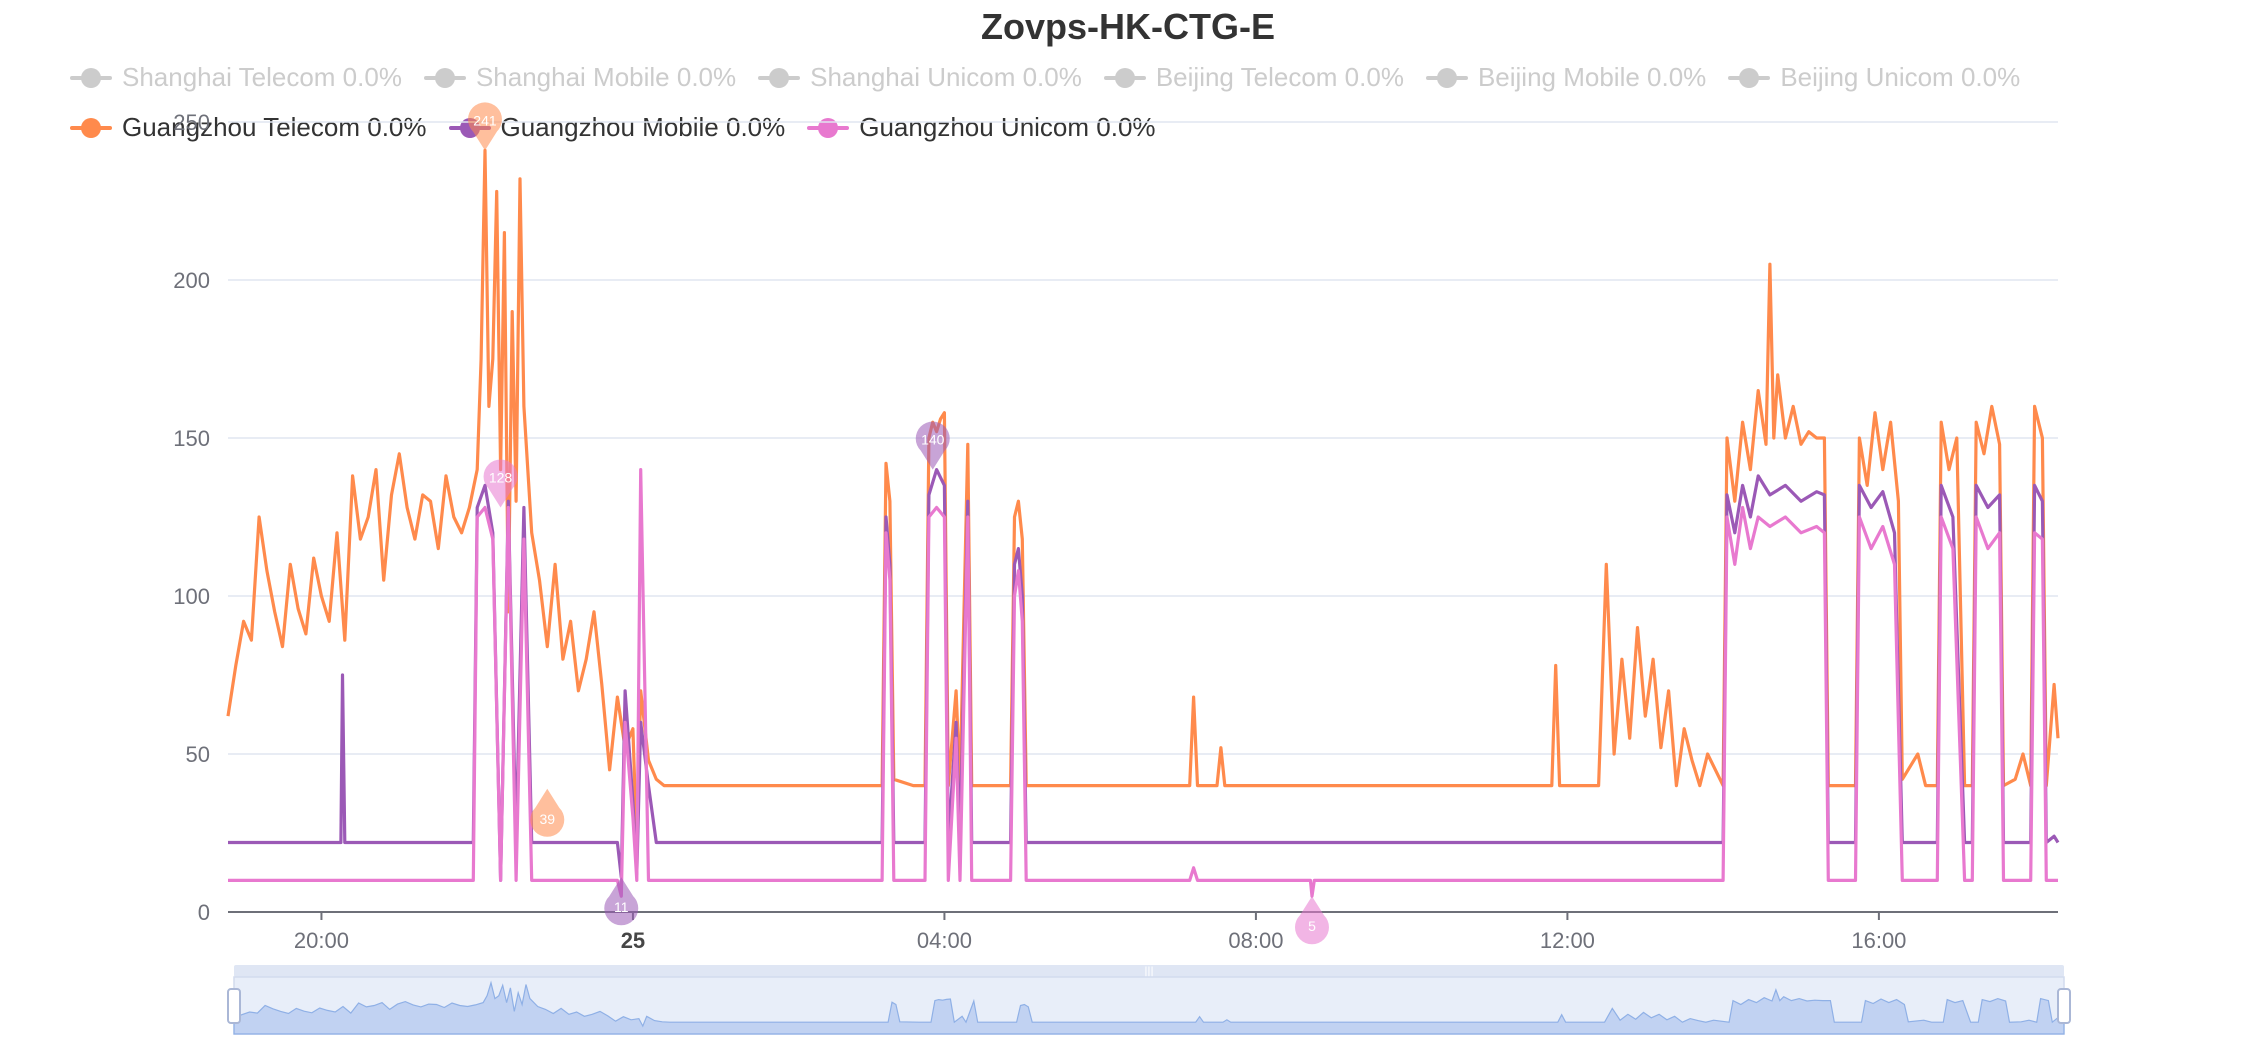 Image resolution: width=2256 pixels, height=1040 pixels. Describe the element at coordinates (274, 127) in the screenshot. I see `legend-label: Guangzhou Telecom 0.0%` at that location.